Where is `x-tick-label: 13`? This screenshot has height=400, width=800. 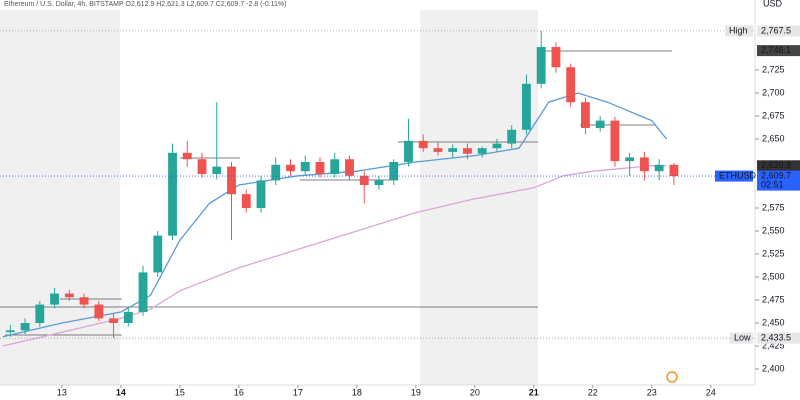 x-tick-label: 13 is located at coordinates (62, 392).